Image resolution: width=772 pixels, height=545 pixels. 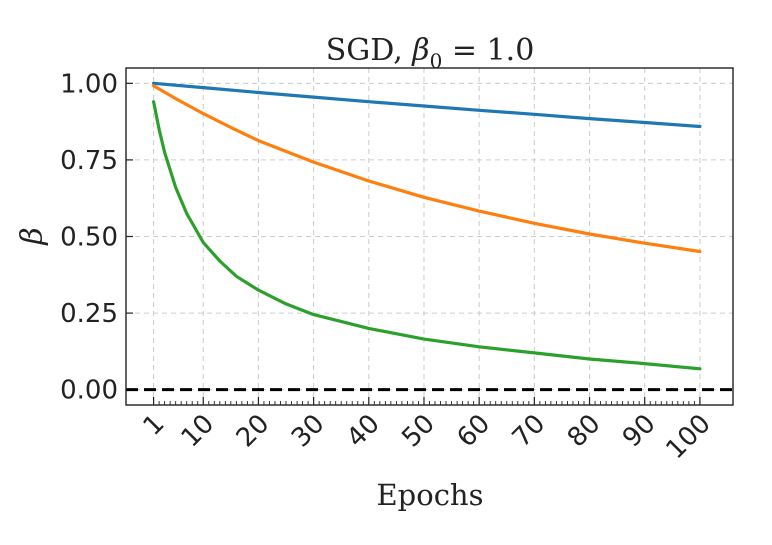 I want to click on x-tick-label: 10, so click(x=198, y=431).